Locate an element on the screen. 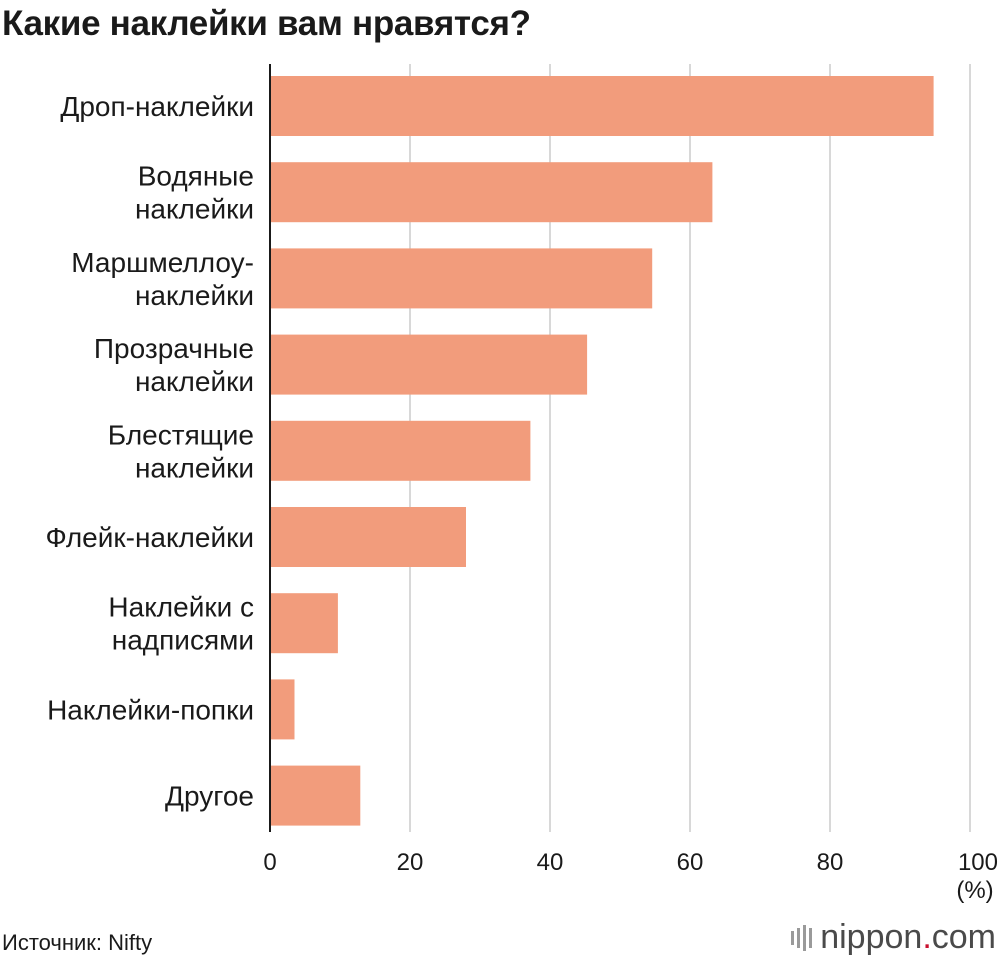 The image size is (1000, 968). x-tick-label: 60 is located at coordinates (690, 862).